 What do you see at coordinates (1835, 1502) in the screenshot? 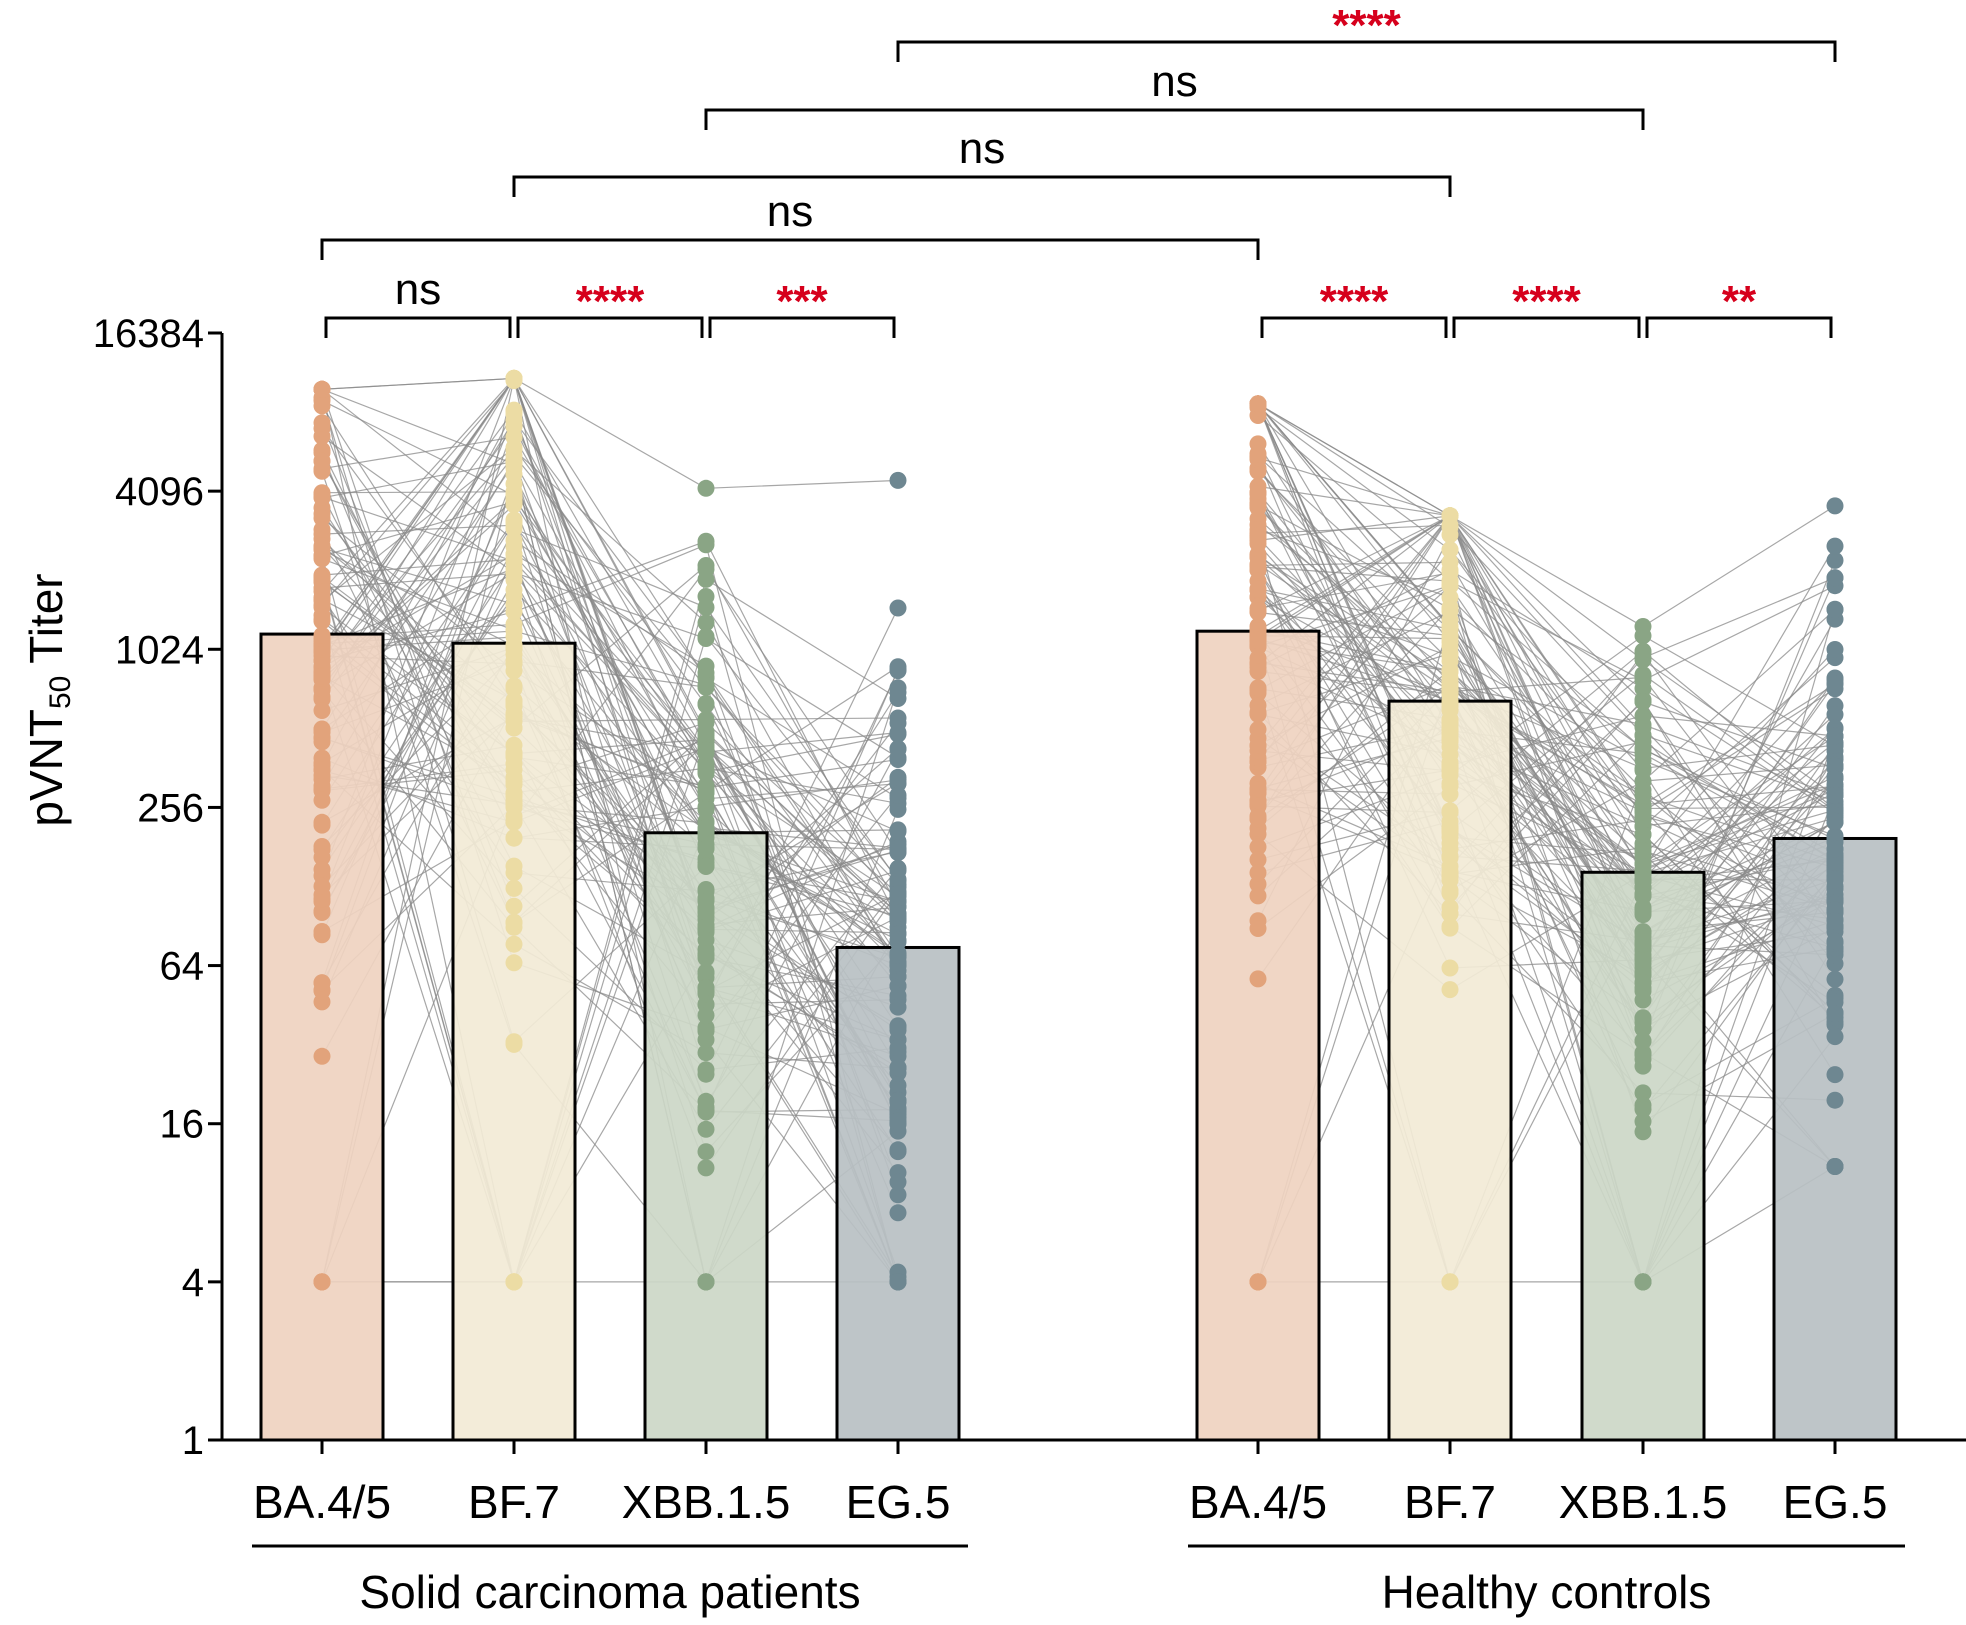
I see `x-category-label: EG.5` at bounding box center [1835, 1502].